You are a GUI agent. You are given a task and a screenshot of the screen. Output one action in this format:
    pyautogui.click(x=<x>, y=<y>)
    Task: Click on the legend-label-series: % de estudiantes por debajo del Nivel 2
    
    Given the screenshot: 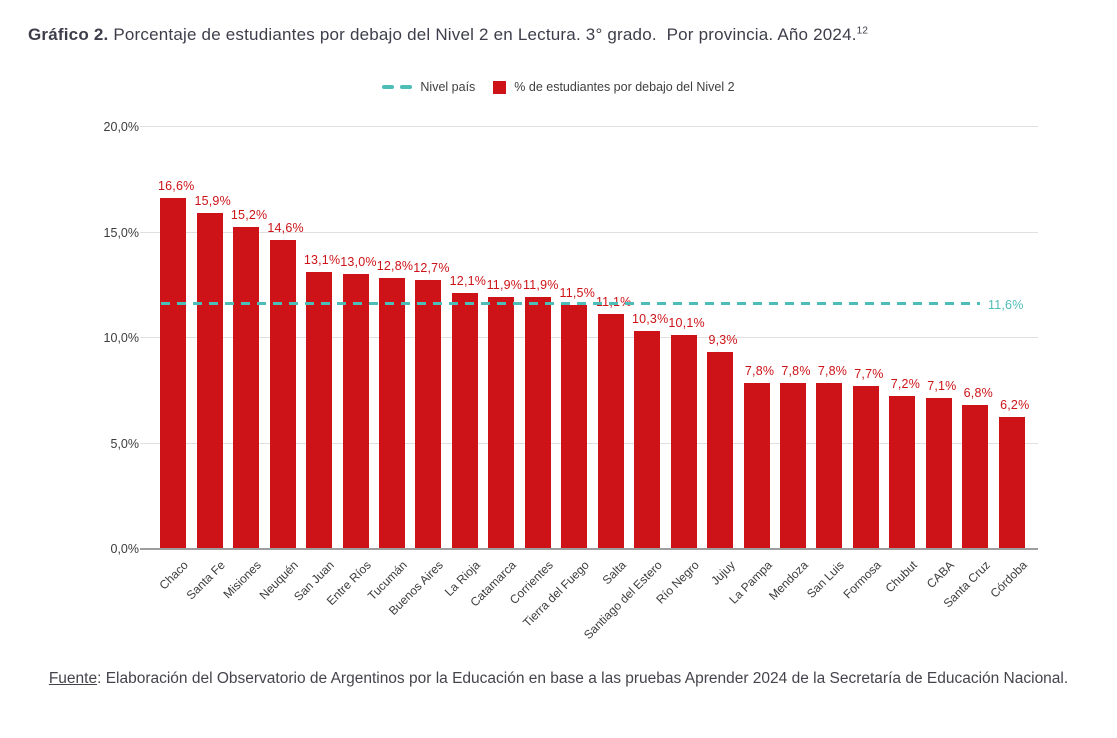 What is the action you would take?
    pyautogui.click(x=624, y=87)
    